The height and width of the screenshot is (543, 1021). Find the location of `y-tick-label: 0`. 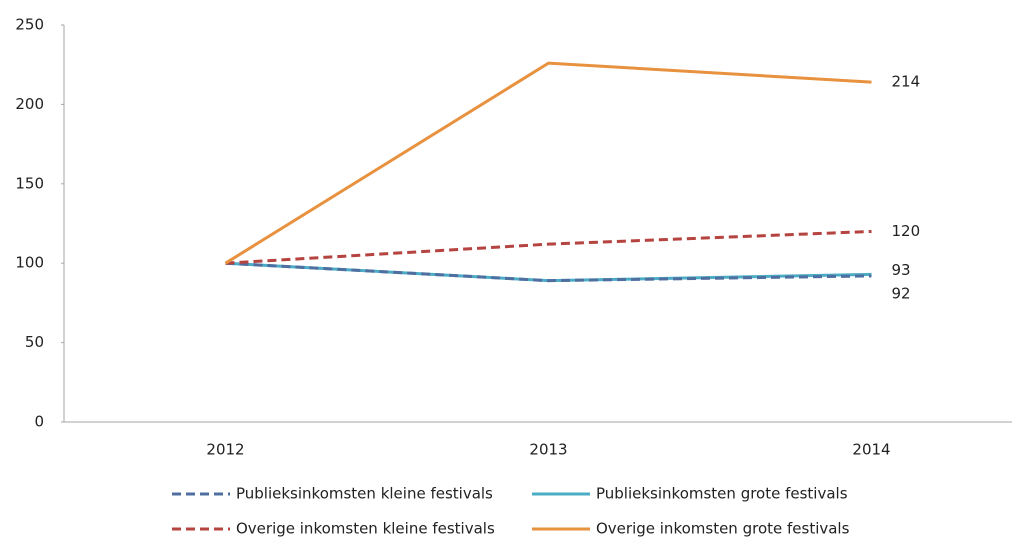

y-tick-label: 0 is located at coordinates (39, 422).